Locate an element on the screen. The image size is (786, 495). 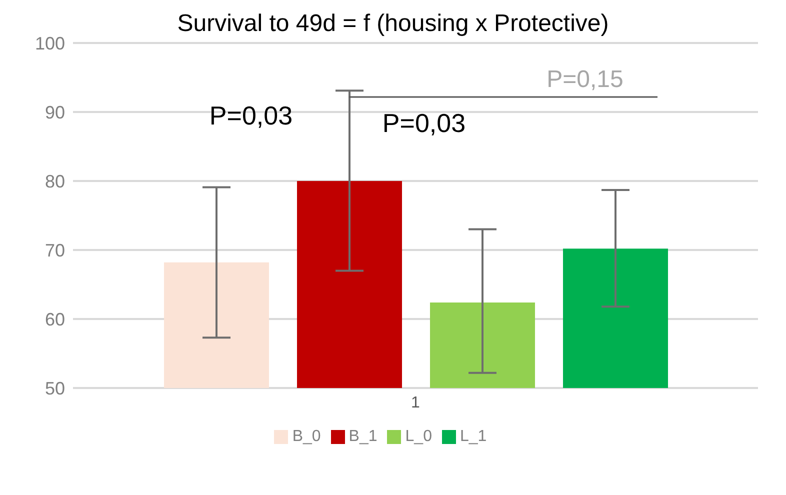
legend-label: B_0 is located at coordinates (306, 436).